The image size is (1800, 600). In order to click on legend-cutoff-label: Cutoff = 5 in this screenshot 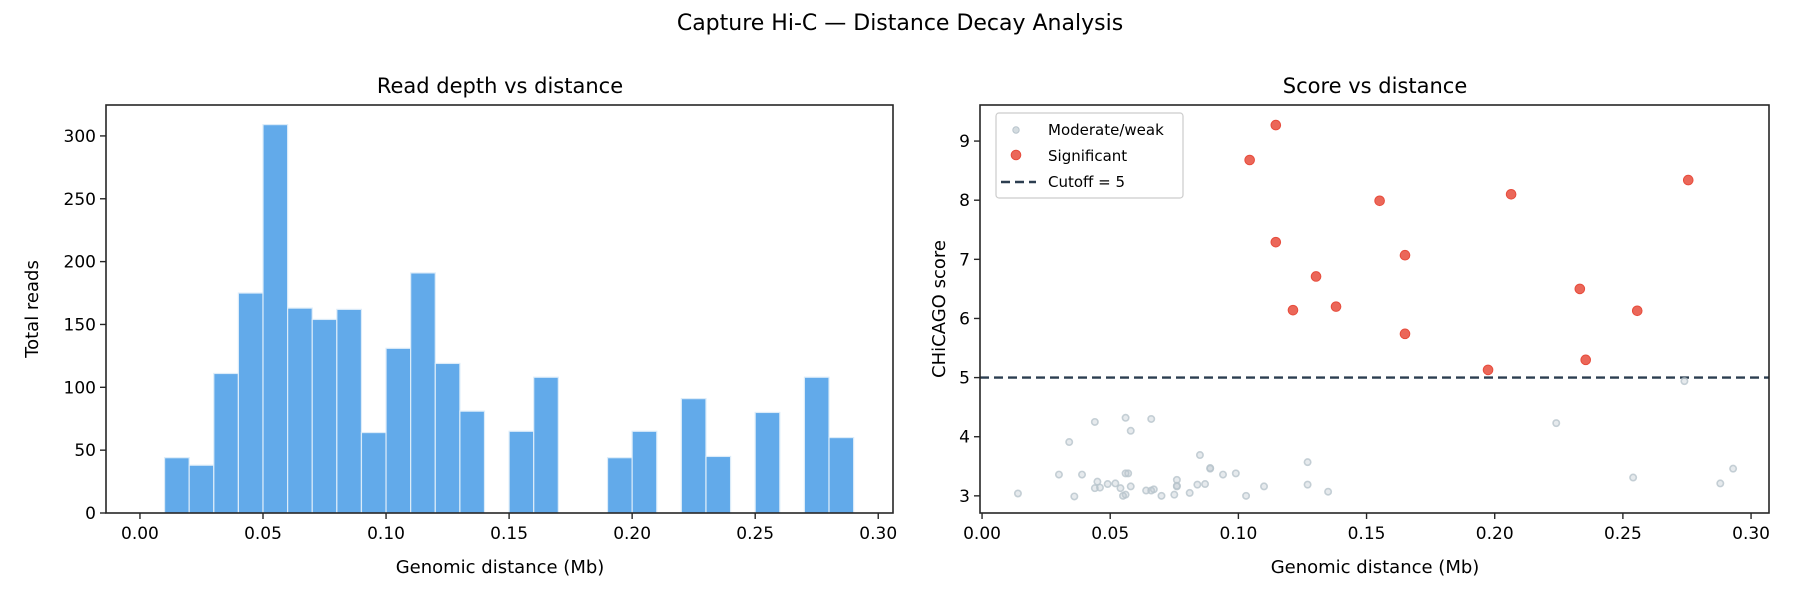, I will do `click(1086, 182)`.